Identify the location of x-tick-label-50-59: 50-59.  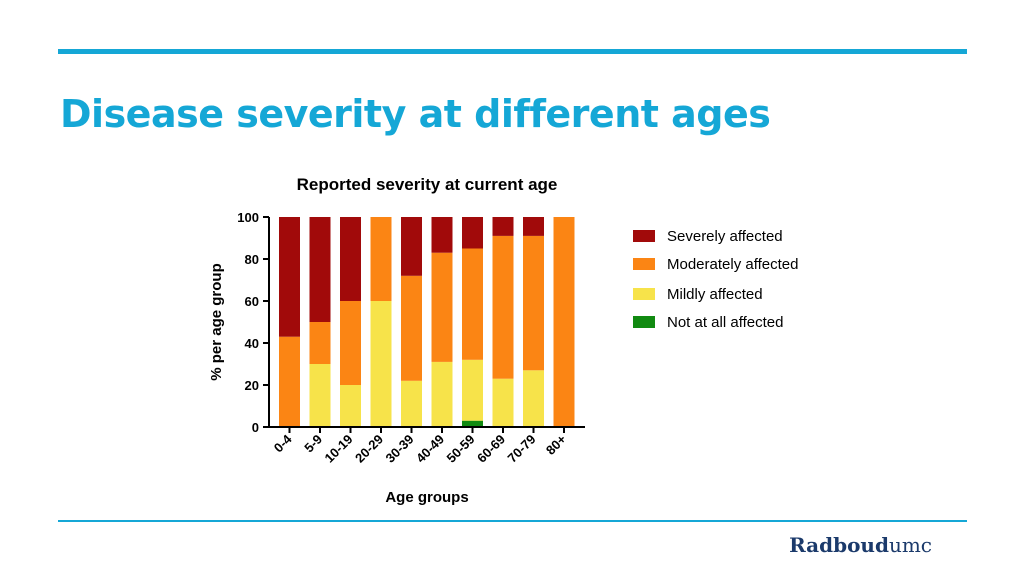
(461, 449).